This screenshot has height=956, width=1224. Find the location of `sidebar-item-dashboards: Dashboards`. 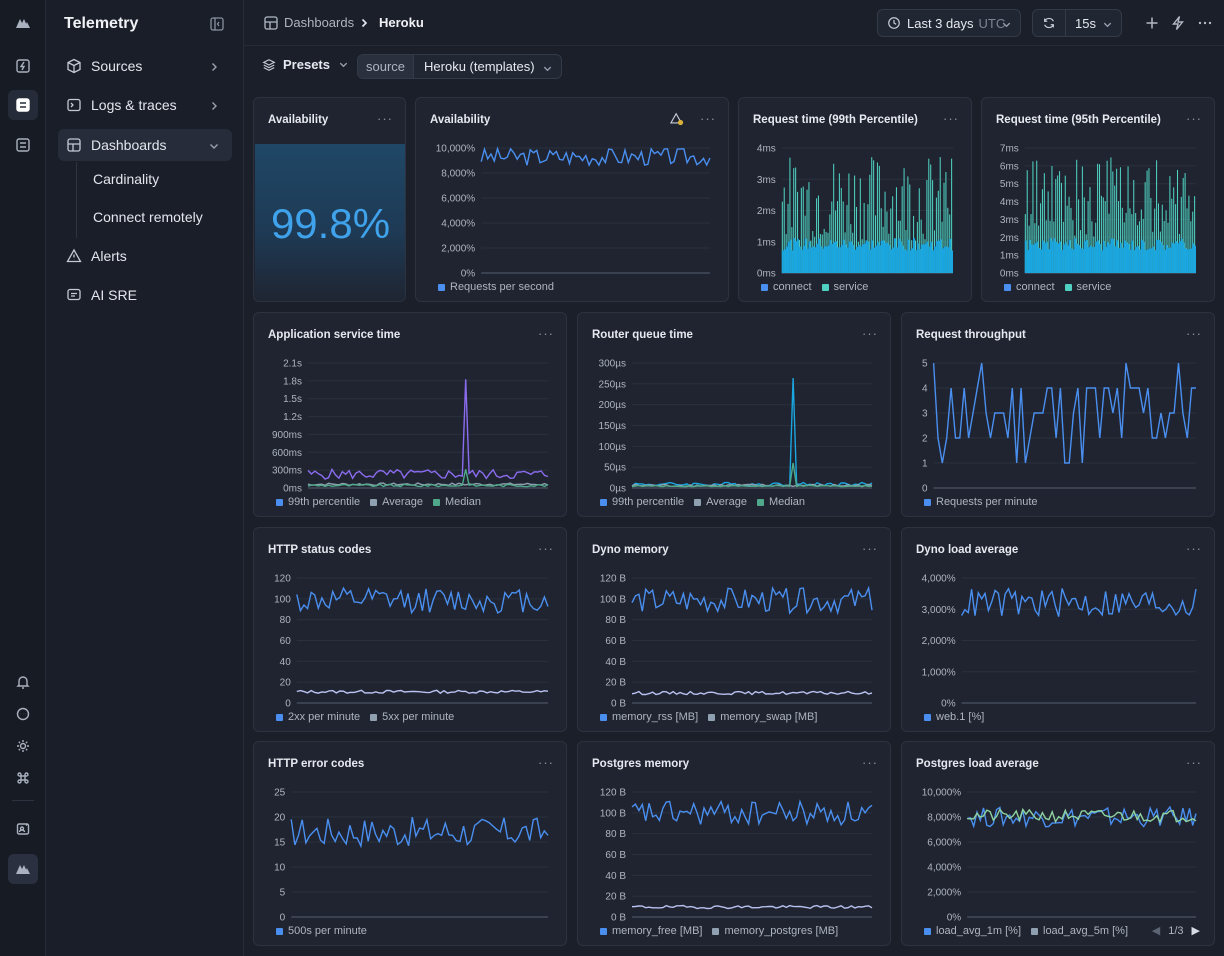

sidebar-item-dashboards: Dashboards is located at coordinates (145, 145).